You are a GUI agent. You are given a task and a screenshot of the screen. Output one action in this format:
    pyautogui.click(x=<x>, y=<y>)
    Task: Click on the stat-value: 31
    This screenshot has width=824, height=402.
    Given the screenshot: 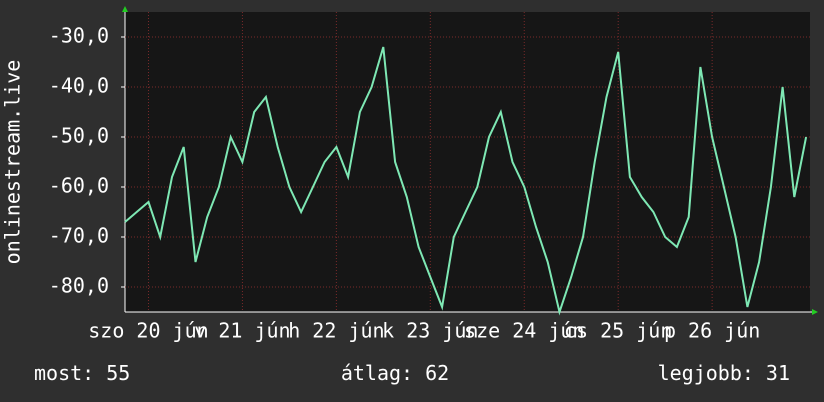 What is the action you would take?
    pyautogui.click(x=778, y=373)
    